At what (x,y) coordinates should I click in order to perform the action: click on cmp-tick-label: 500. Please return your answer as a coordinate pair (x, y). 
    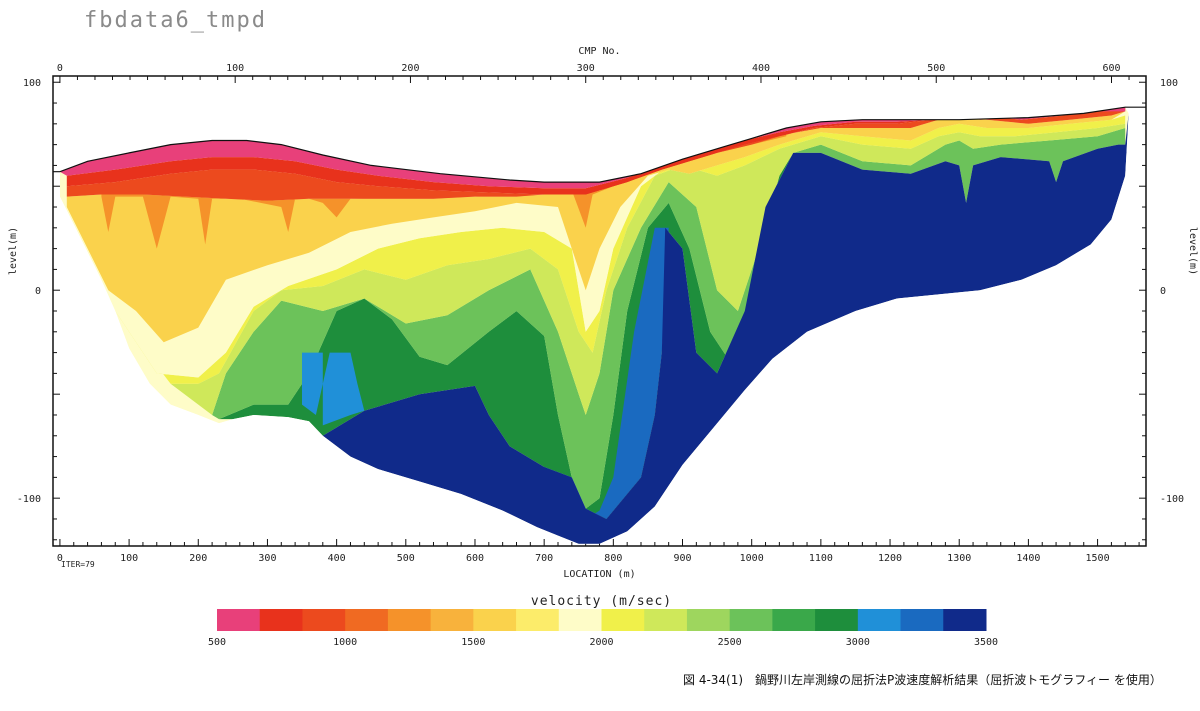
    Looking at the image, I should click on (936, 68).